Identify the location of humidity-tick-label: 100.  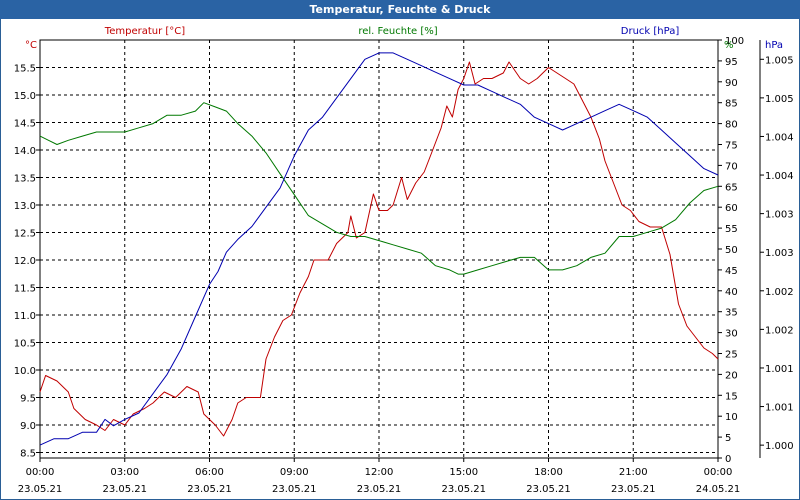
(734, 41).